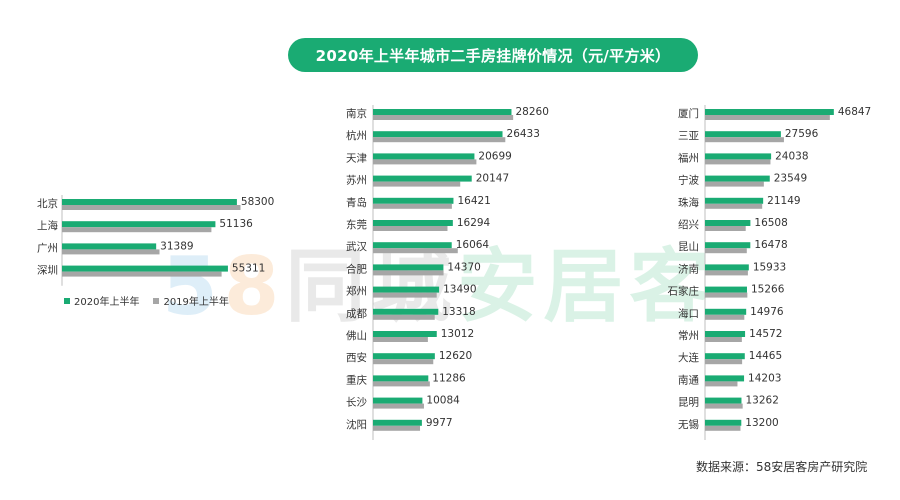 This screenshot has width=900, height=500. I want to click on value-label: 55311, so click(248, 269).